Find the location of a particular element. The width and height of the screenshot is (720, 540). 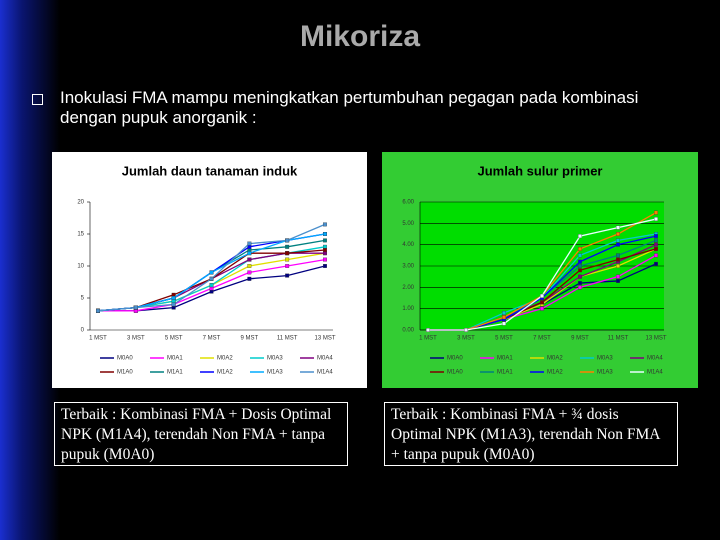

bullet-icon is located at coordinates (37, 99).